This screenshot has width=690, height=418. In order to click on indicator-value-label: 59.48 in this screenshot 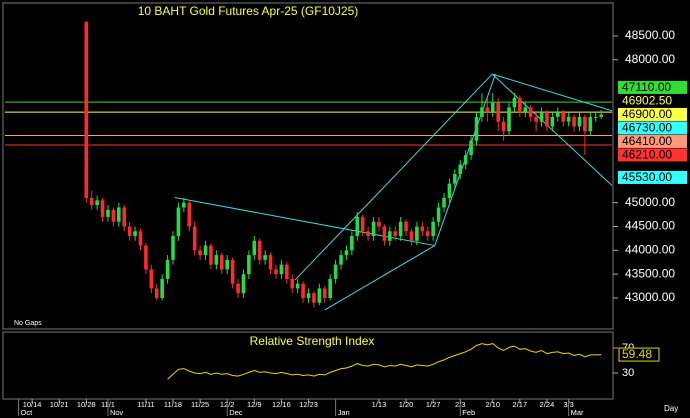, I will do `click(637, 354)`.